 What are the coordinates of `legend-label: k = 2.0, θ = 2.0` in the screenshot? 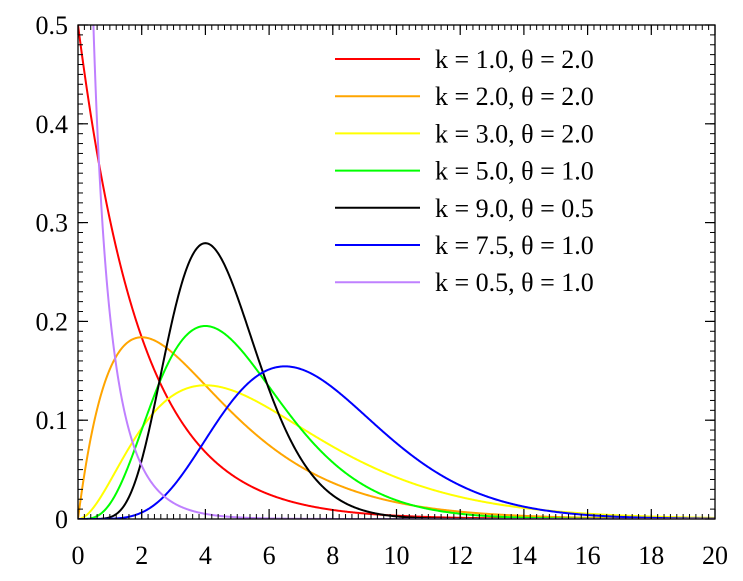 It's located at (514, 96).